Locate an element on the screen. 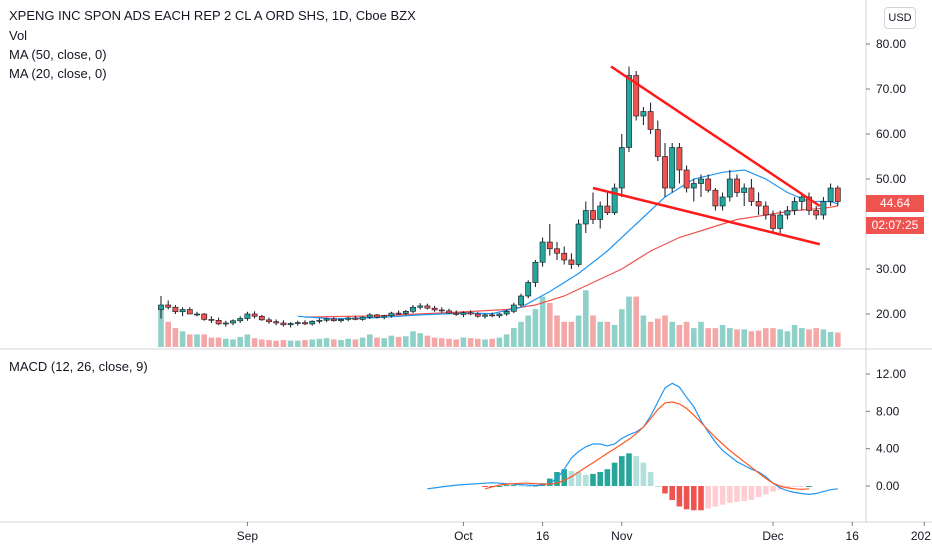 This screenshot has width=932, height=550. legend-vol: Vol is located at coordinates (18, 35).